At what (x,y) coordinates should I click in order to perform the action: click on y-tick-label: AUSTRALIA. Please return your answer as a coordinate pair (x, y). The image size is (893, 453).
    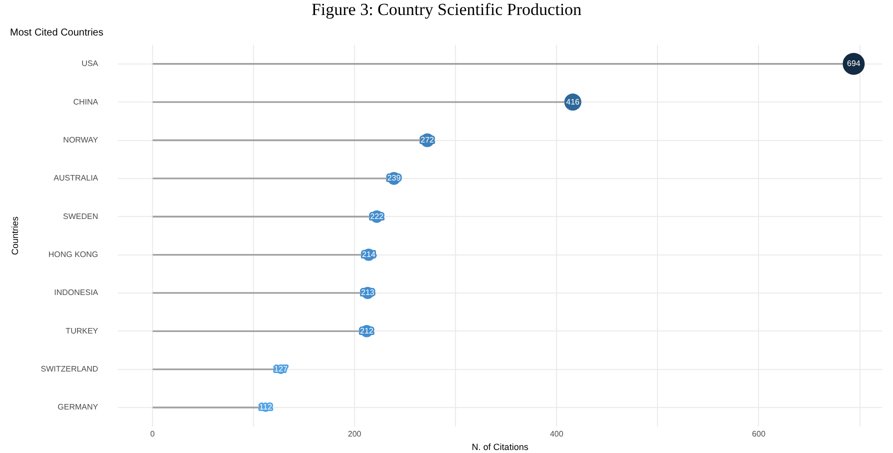
    Looking at the image, I should click on (76, 178).